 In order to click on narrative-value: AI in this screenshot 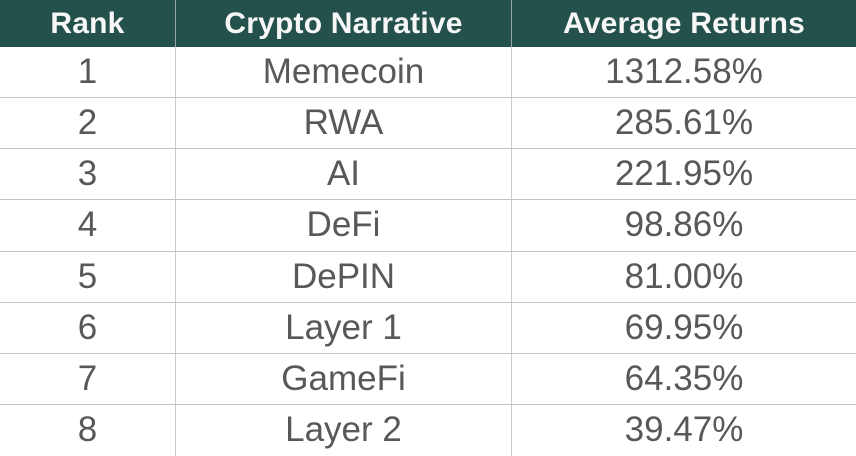, I will do `click(343, 174)`.